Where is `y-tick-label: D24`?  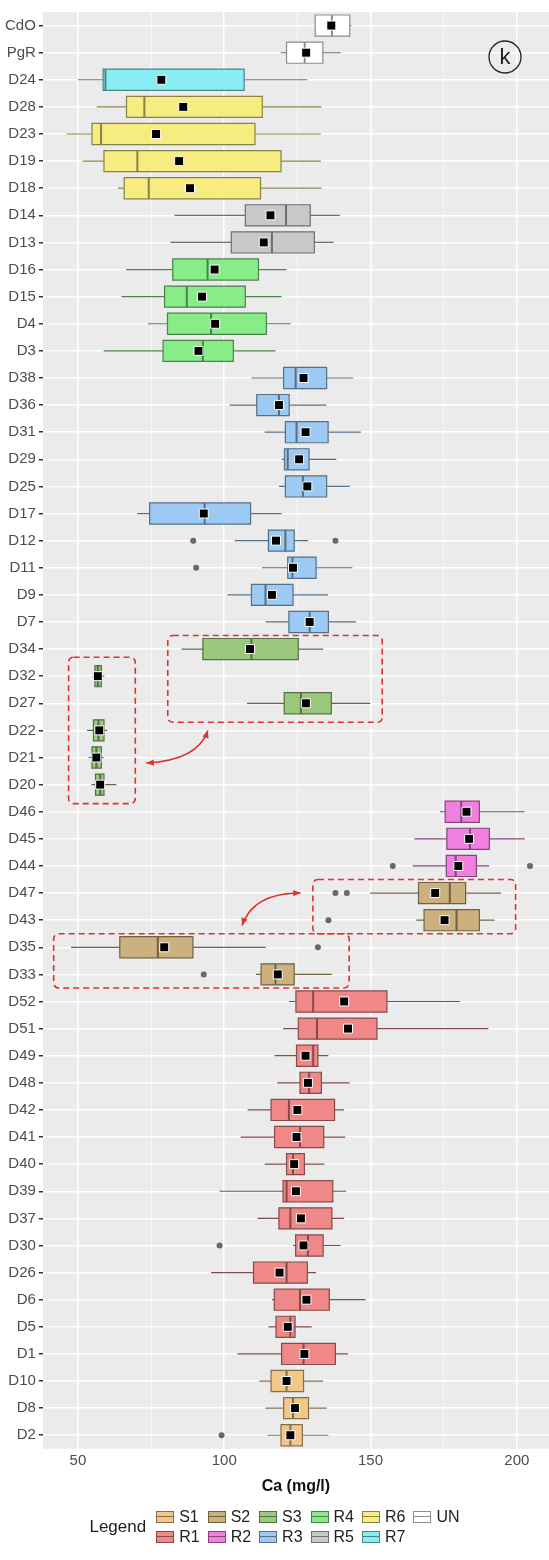 y-tick-label: D24 is located at coordinates (22, 78).